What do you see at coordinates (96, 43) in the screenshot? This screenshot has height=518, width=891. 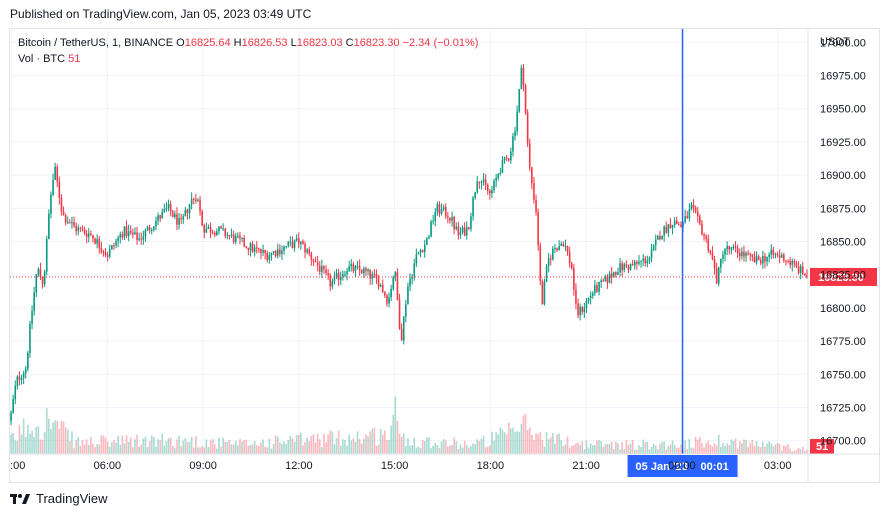 I see `symbol-label: Bitcoin / TetherUS, 1, BINANCE` at bounding box center [96, 43].